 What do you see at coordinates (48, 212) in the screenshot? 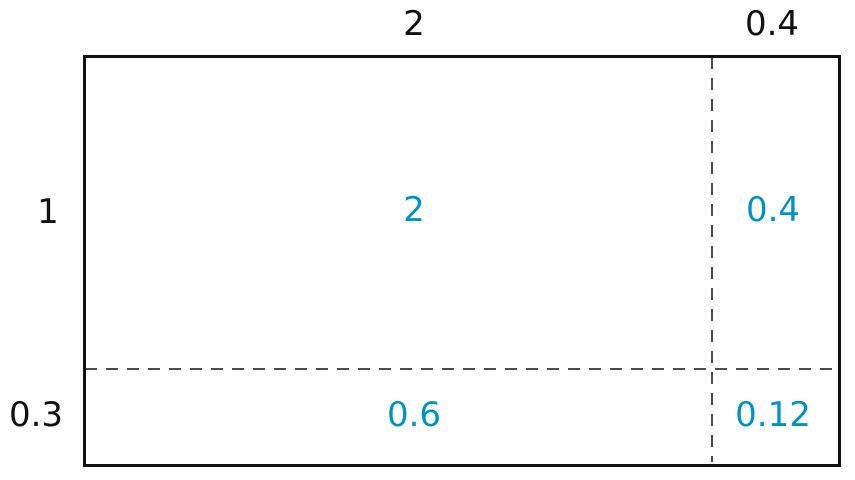
I see `row-label-1: 1` at bounding box center [48, 212].